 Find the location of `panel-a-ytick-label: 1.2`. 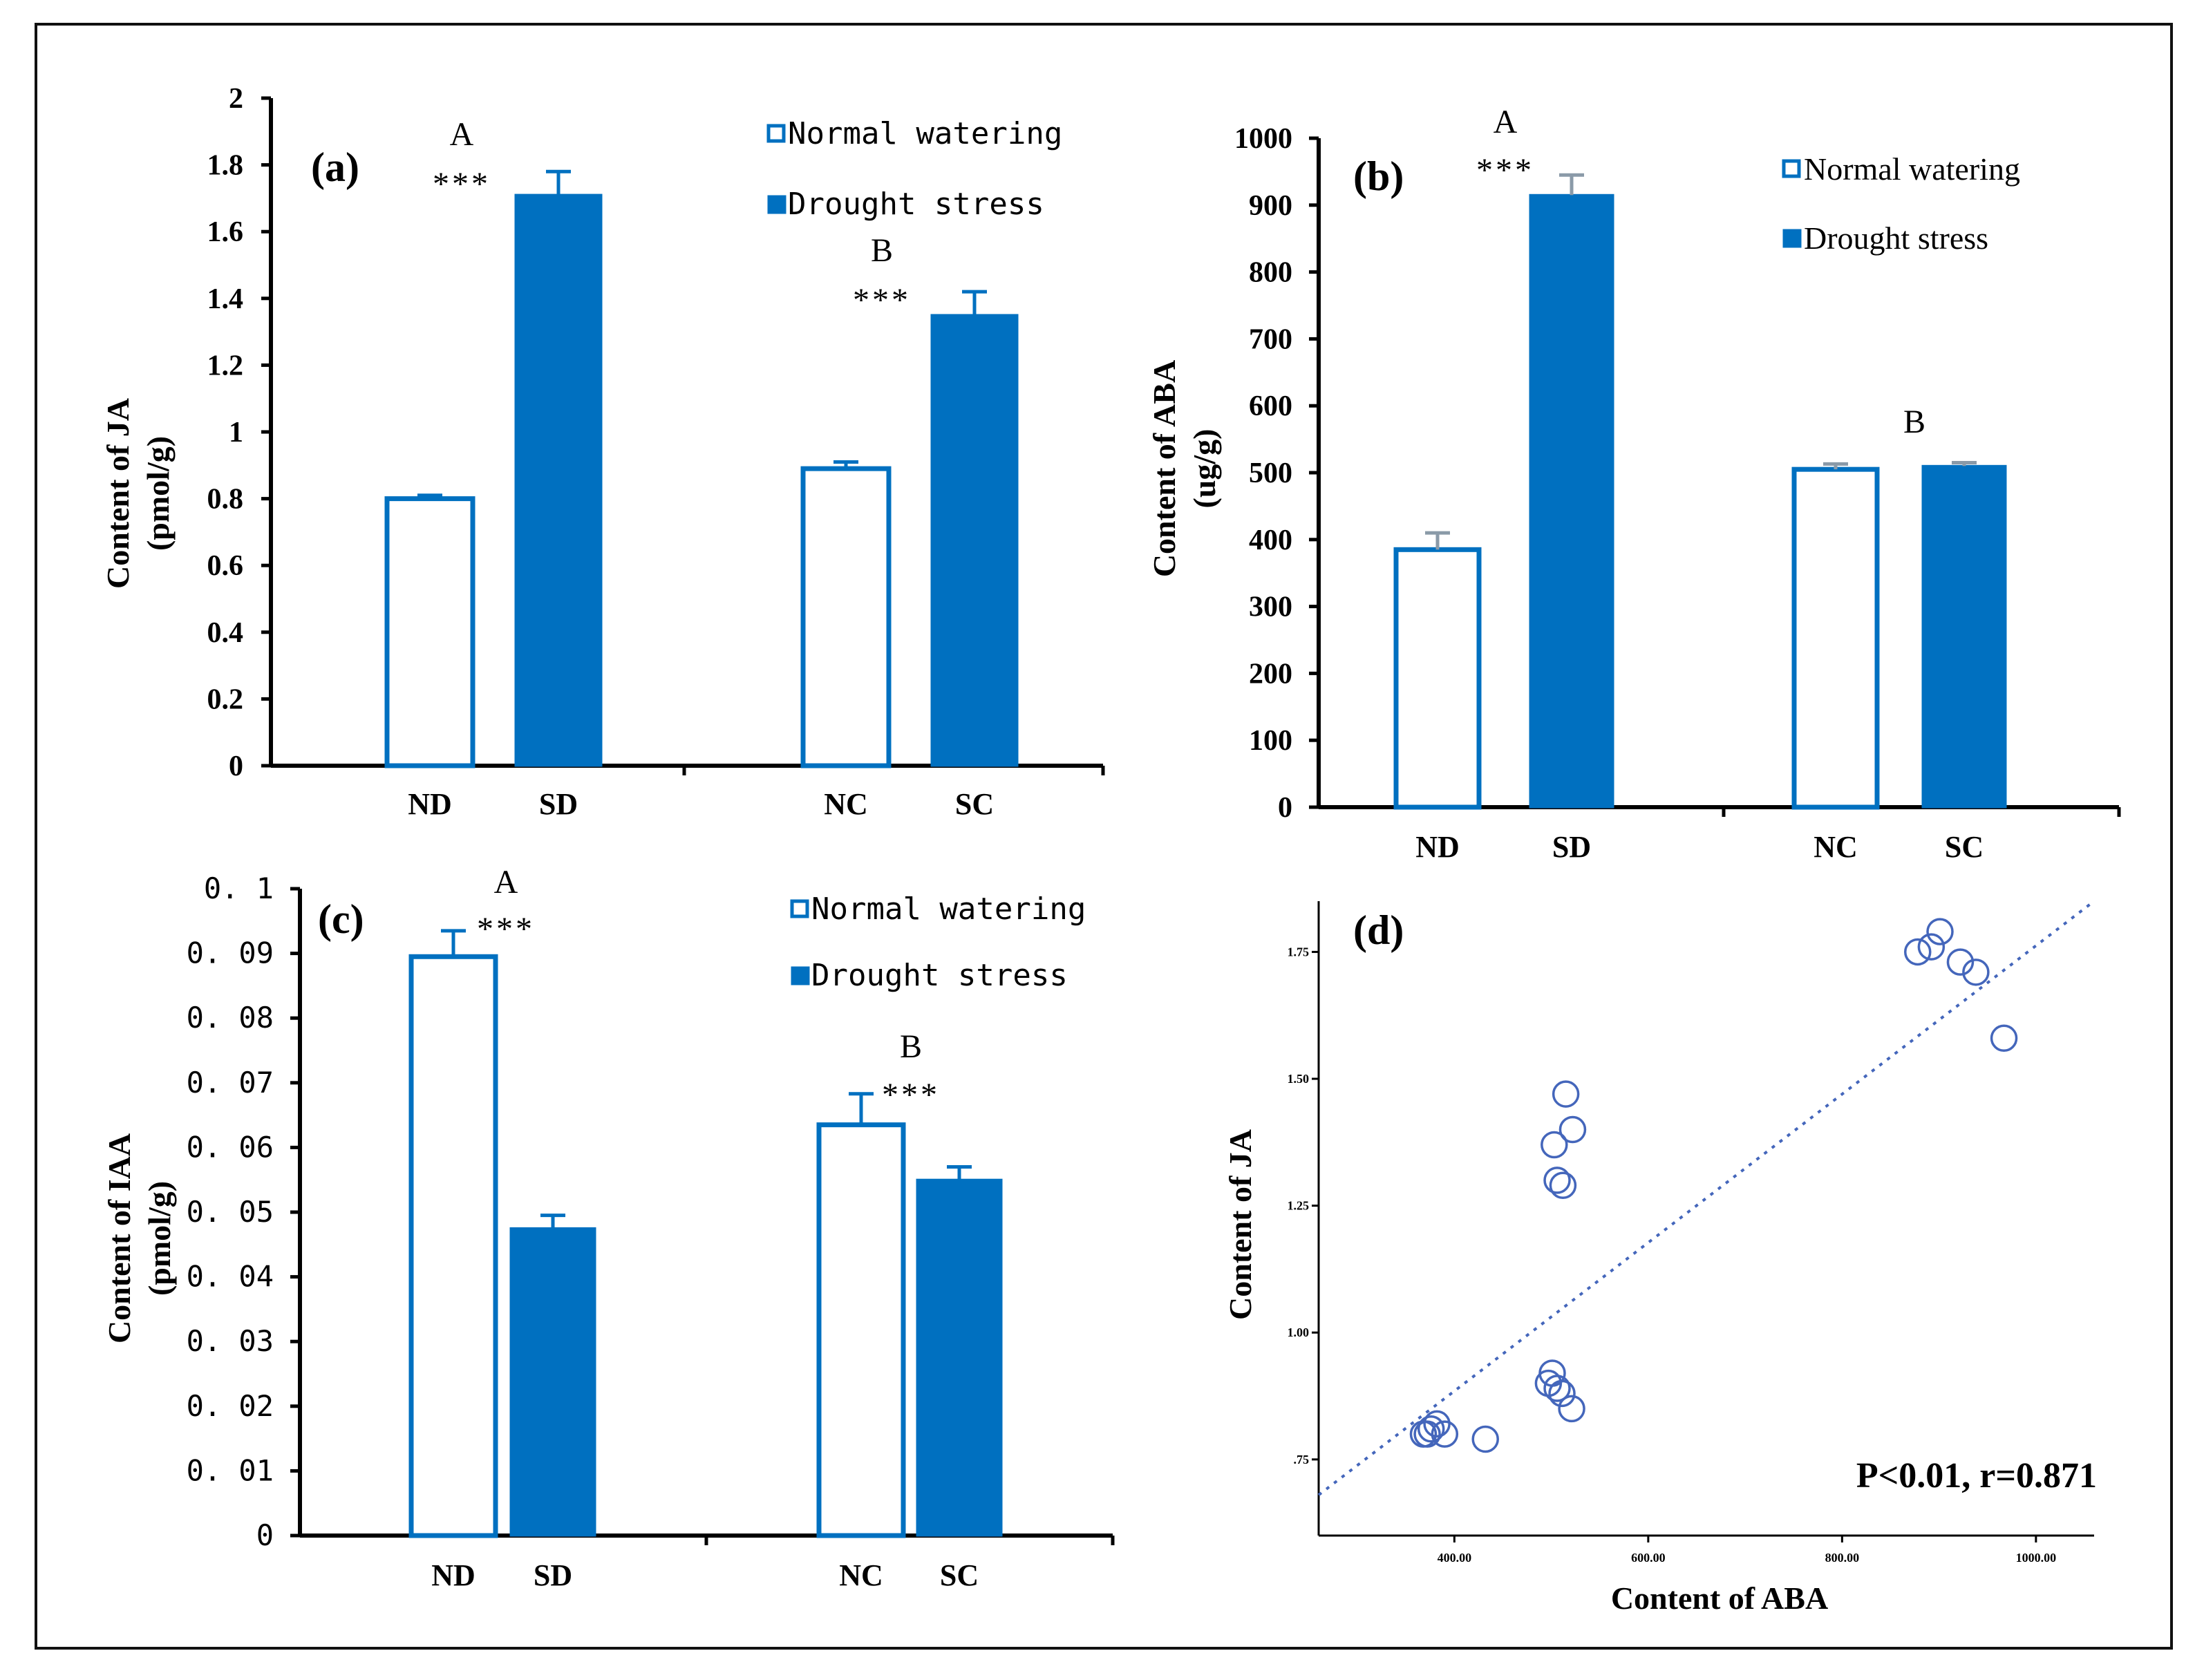

panel-a-ytick-label: 1.2 is located at coordinates (226, 365).